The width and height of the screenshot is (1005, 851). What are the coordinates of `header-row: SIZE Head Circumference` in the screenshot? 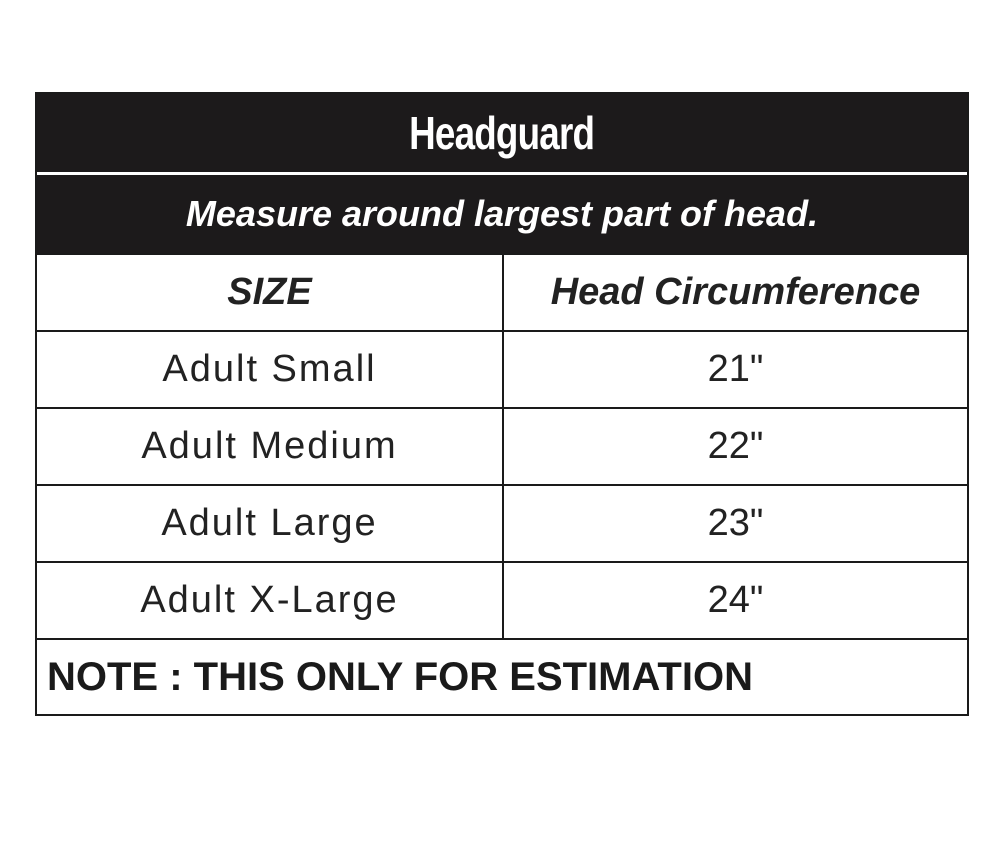 It's located at (502, 291).